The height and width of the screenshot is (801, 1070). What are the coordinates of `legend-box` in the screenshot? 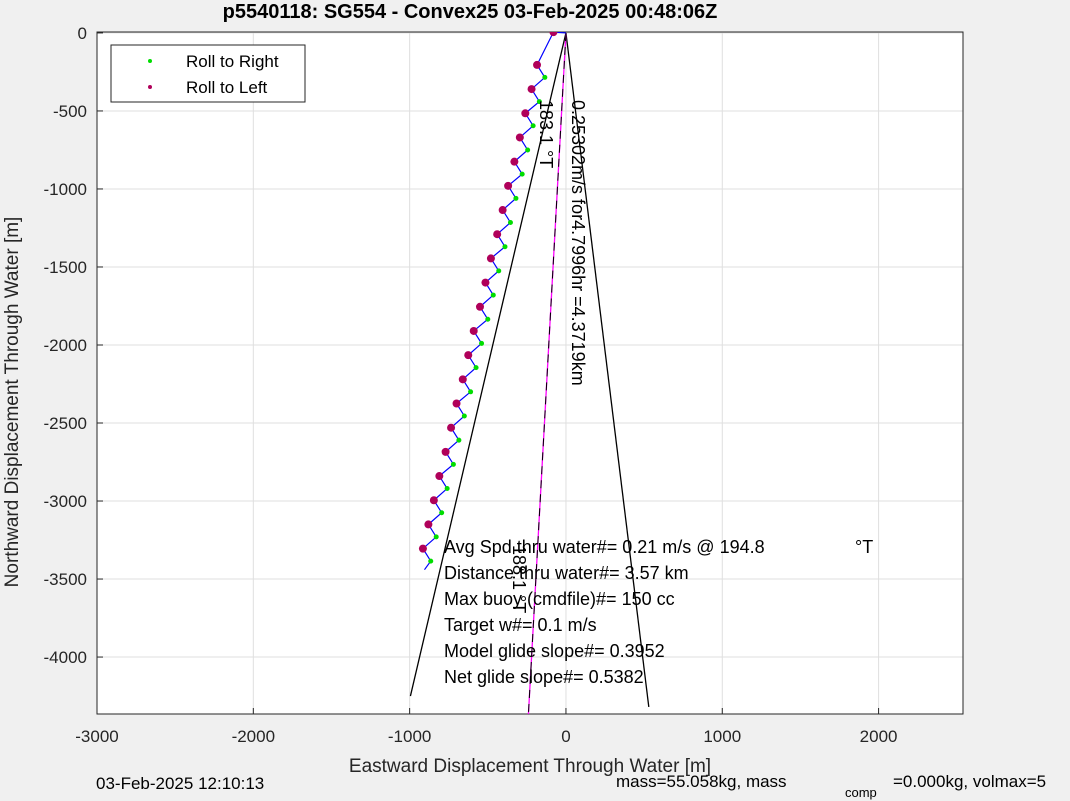 It's located at (208, 73).